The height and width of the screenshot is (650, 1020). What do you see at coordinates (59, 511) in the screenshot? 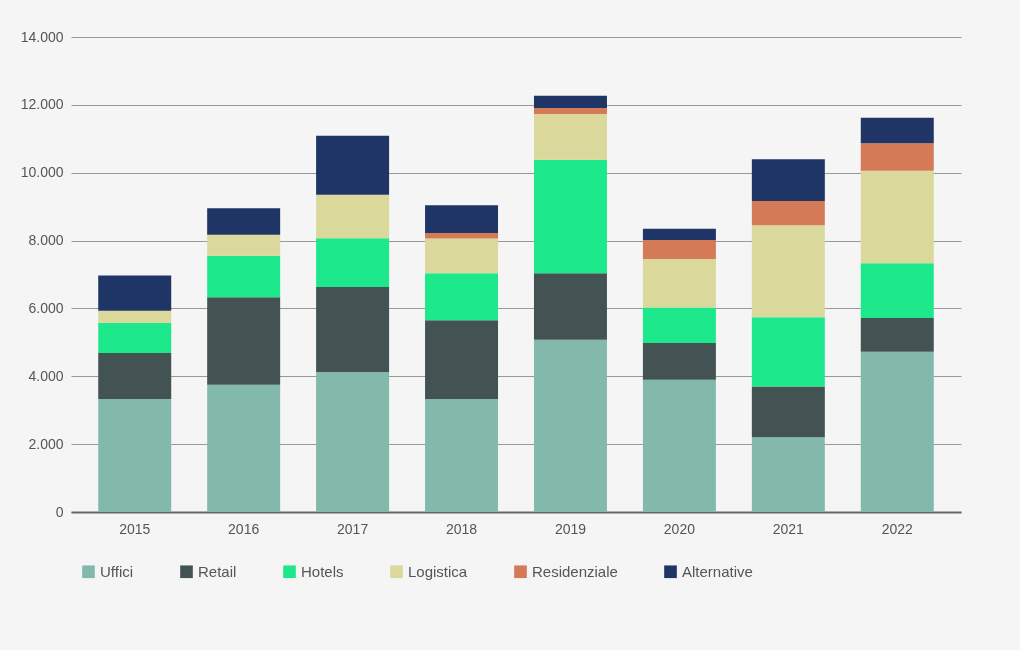
I see `y-tick-label: 0` at bounding box center [59, 511].